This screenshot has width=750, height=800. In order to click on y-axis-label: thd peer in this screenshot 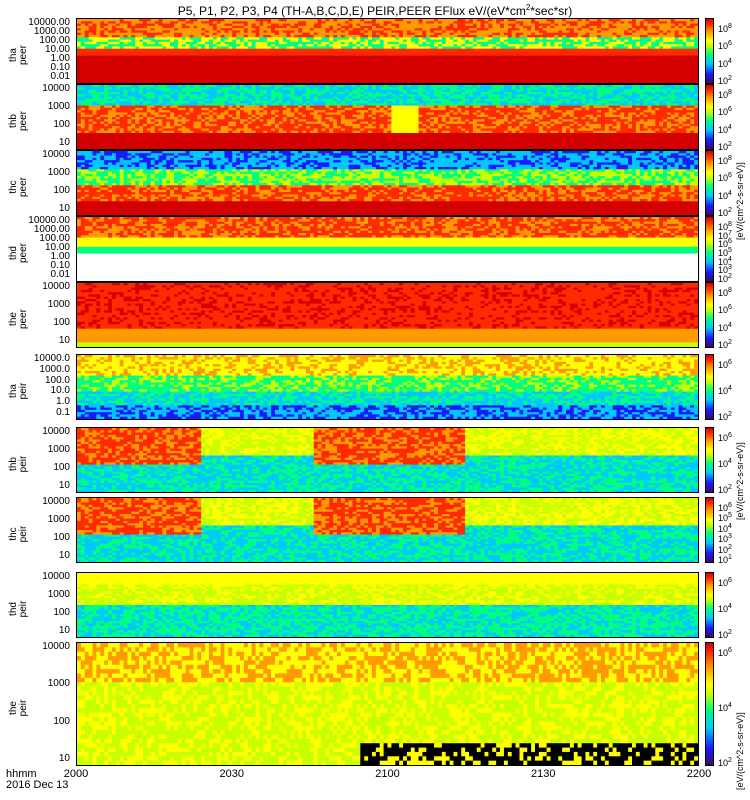, I will do `click(18, 253)`.